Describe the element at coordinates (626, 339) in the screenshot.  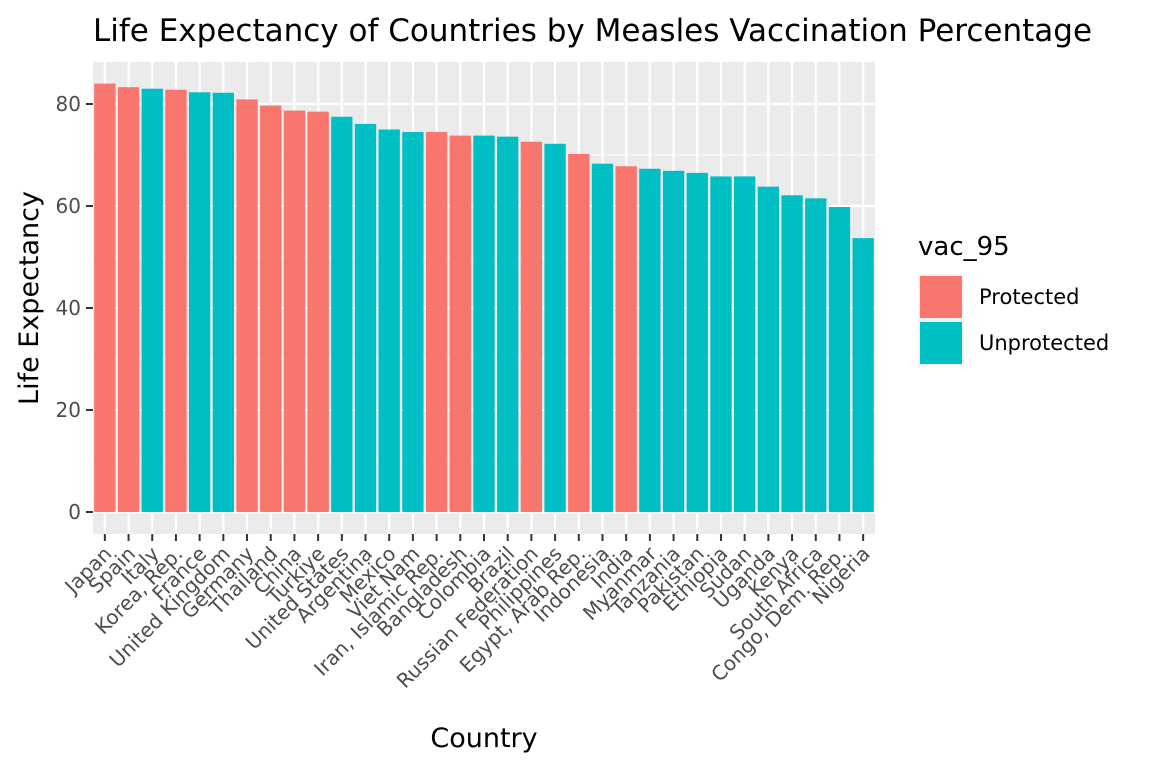
I see `bar-india` at that location.